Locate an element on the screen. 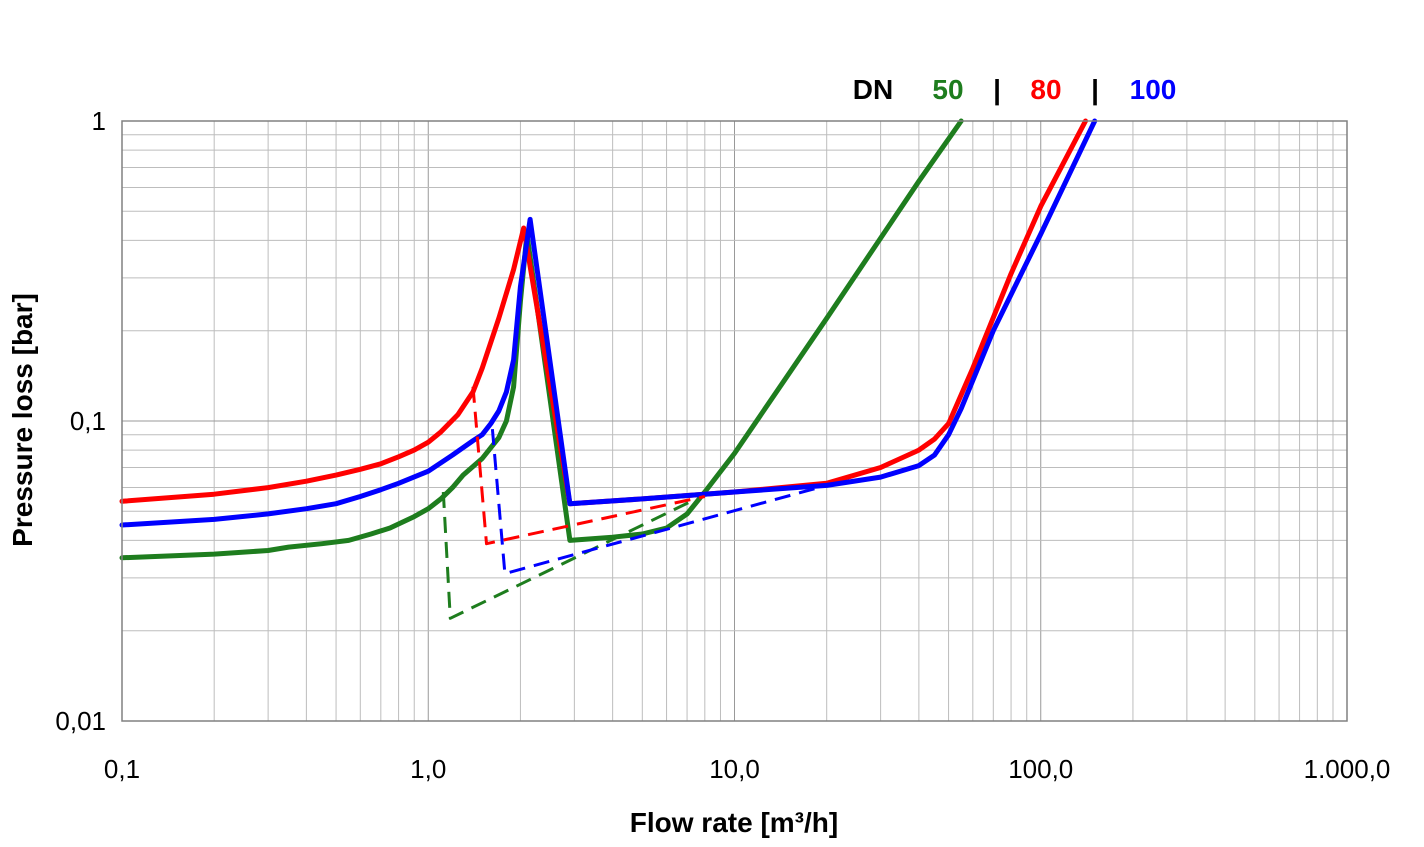 The image size is (1424, 847). x-tick-label: 1.000,0 is located at coordinates (1347, 769).